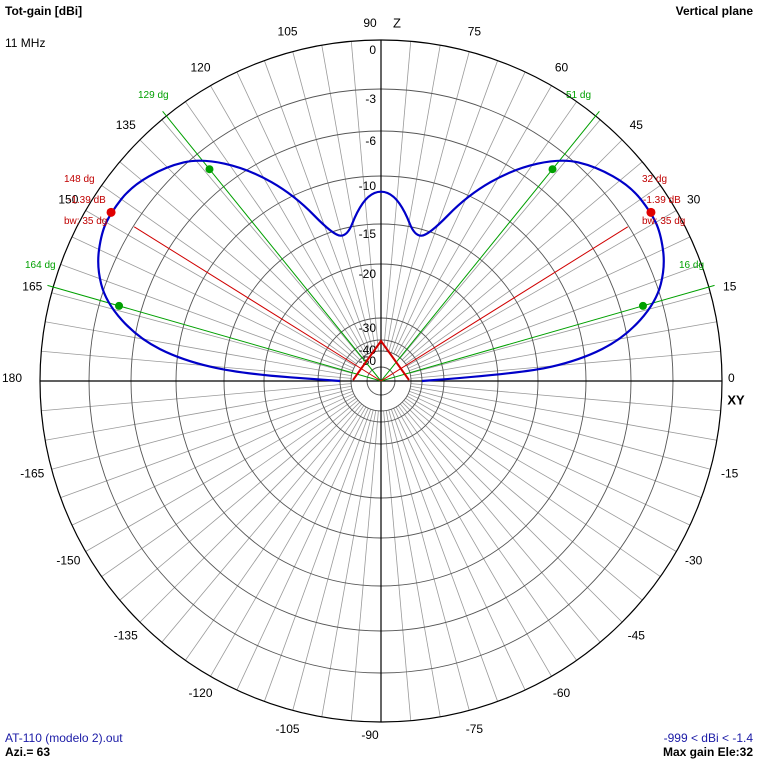 This screenshot has width=761, height=761. Describe the element at coordinates (368, 234) in the screenshot. I see `ring-label: -15` at that location.